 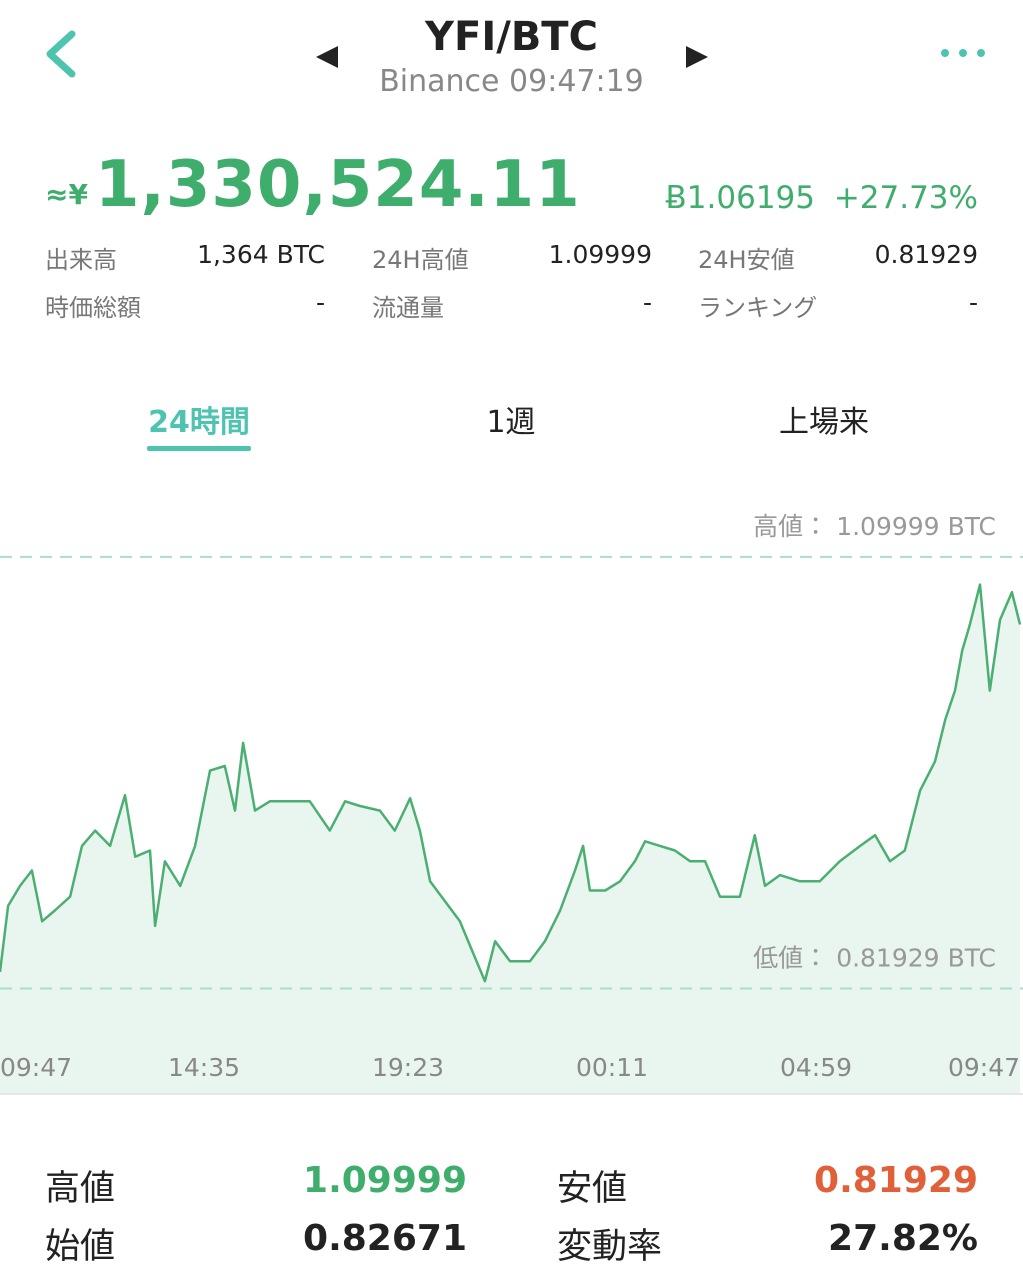 I want to click on summary-label: 安値, so click(x=592, y=1189).